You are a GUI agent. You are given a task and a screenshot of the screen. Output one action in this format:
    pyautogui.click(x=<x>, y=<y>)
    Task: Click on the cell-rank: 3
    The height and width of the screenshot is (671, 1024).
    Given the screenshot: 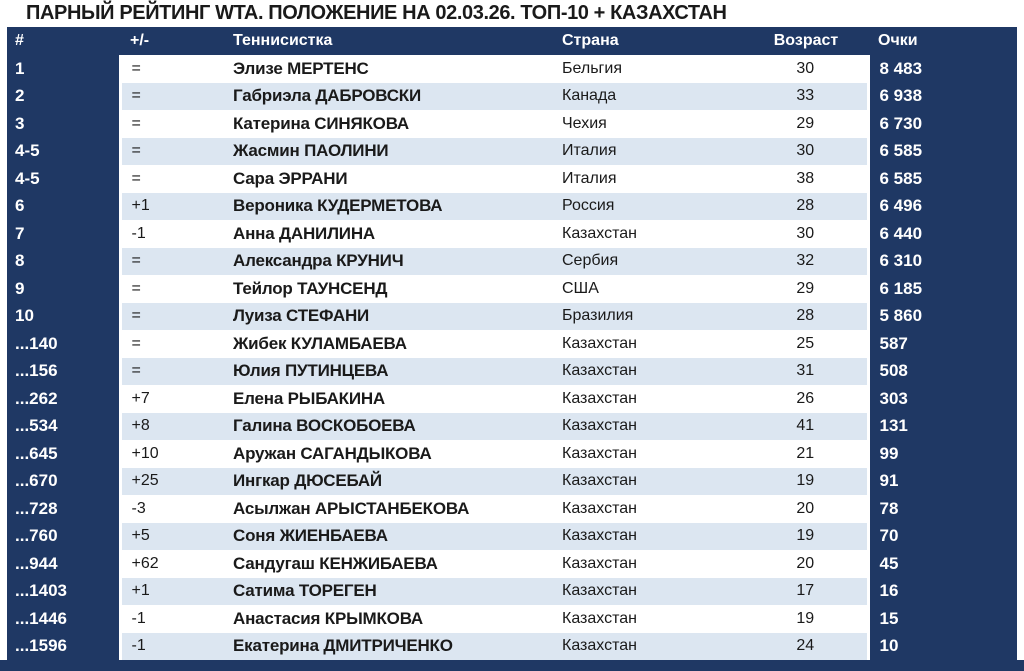 What is the action you would take?
    pyautogui.click(x=64, y=124)
    